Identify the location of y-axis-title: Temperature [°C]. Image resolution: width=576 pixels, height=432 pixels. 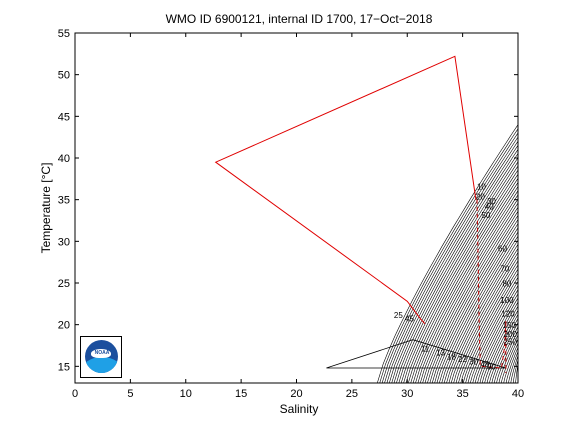
(46, 208).